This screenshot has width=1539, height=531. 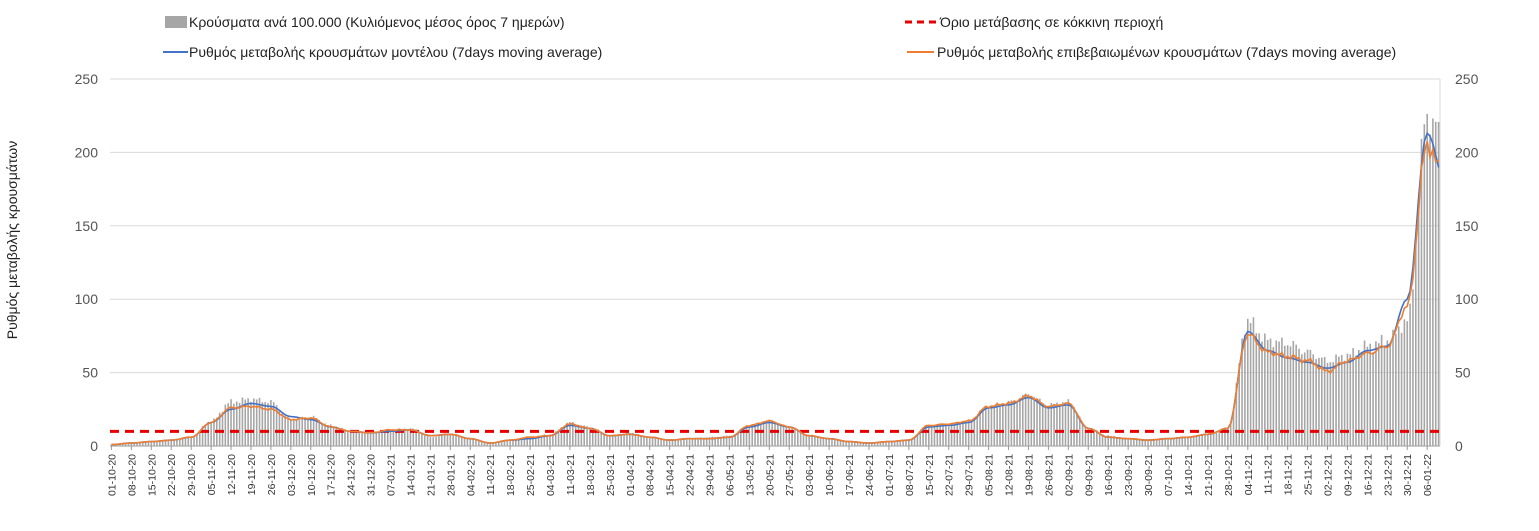 I want to click on x-tick-label: 05-11-20, so click(x=212, y=474).